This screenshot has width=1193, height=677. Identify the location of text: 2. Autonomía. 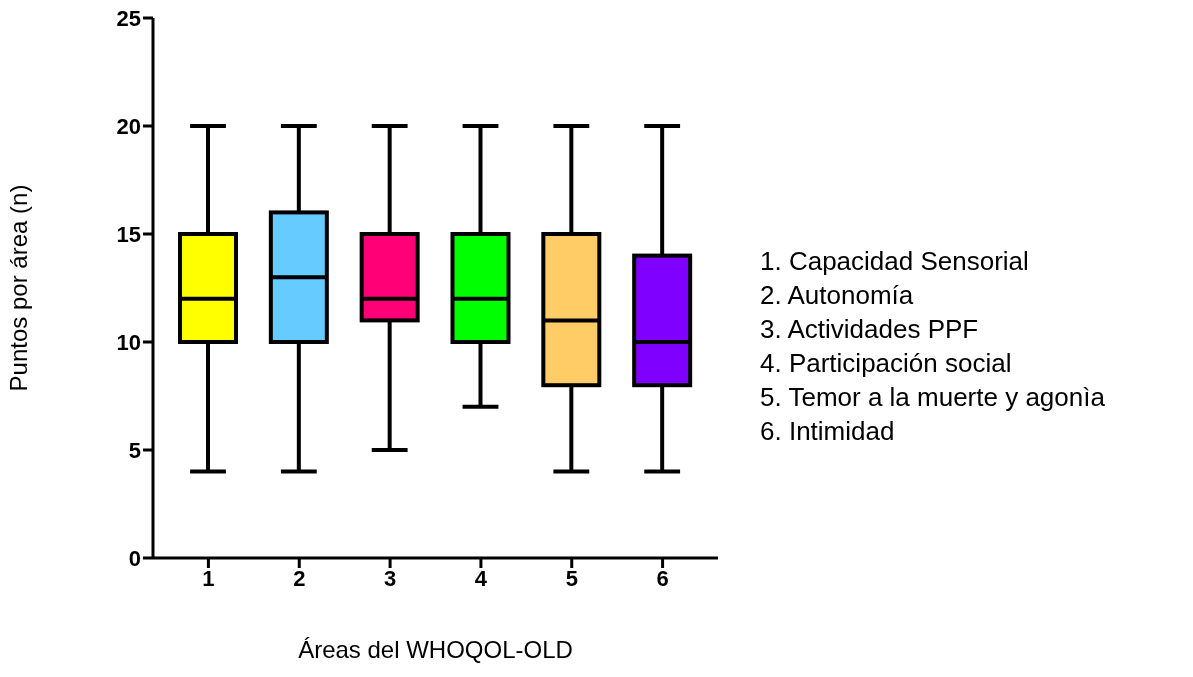
(837, 295).